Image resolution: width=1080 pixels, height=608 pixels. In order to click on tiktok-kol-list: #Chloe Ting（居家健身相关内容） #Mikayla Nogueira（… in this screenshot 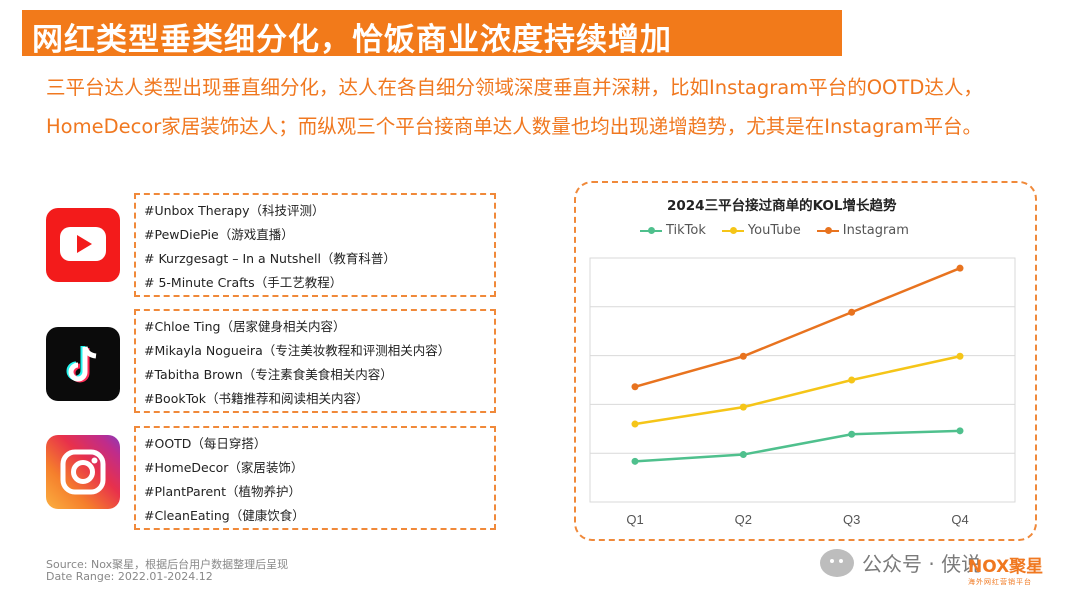, I will do `click(315, 361)`.